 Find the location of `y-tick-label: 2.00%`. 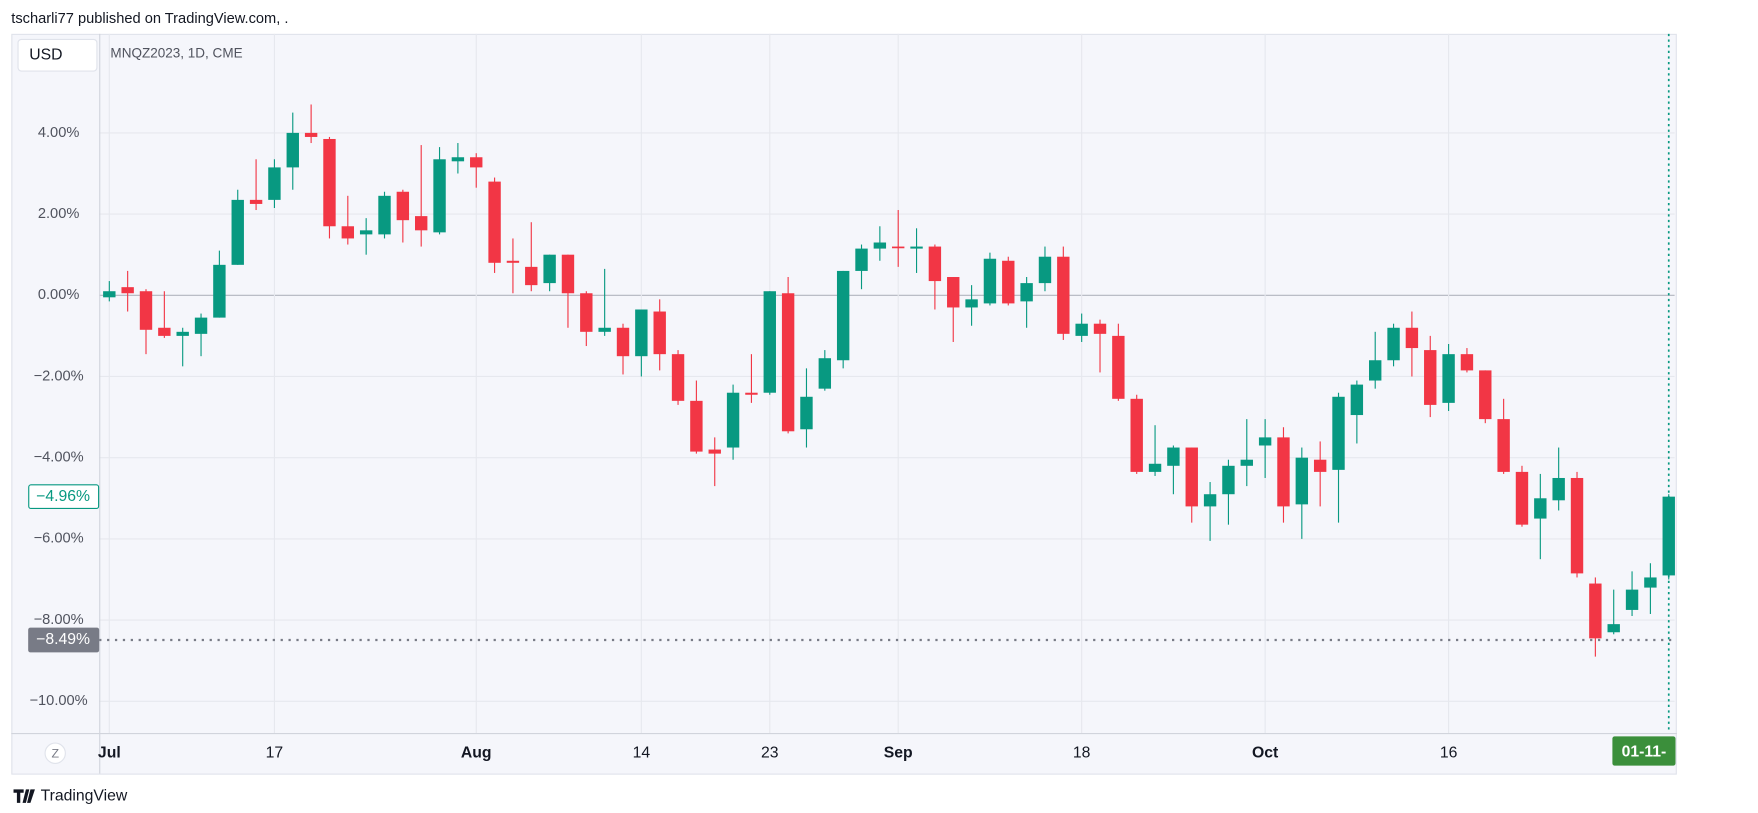

y-tick-label: 2.00% is located at coordinates (59, 214).